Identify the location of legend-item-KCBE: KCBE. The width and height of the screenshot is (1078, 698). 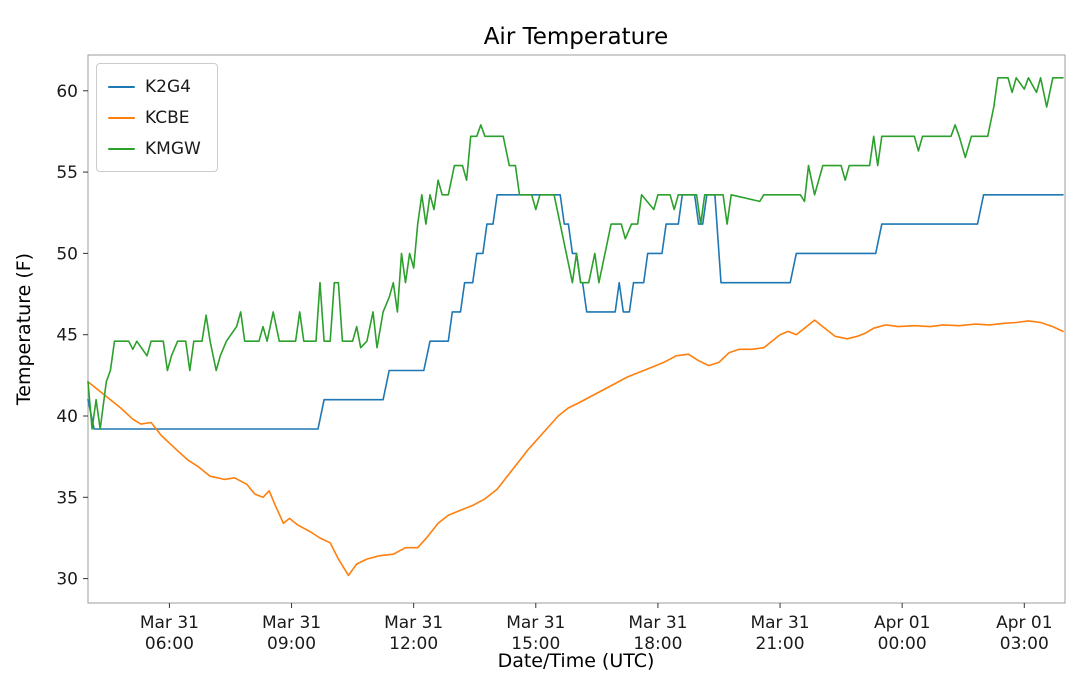
(154, 117).